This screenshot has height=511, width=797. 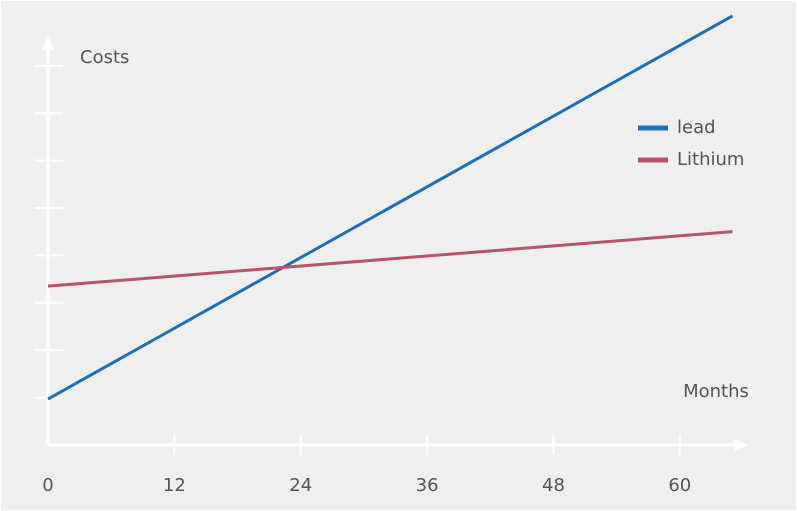 I want to click on x-axis-label: Months, so click(x=716, y=391).